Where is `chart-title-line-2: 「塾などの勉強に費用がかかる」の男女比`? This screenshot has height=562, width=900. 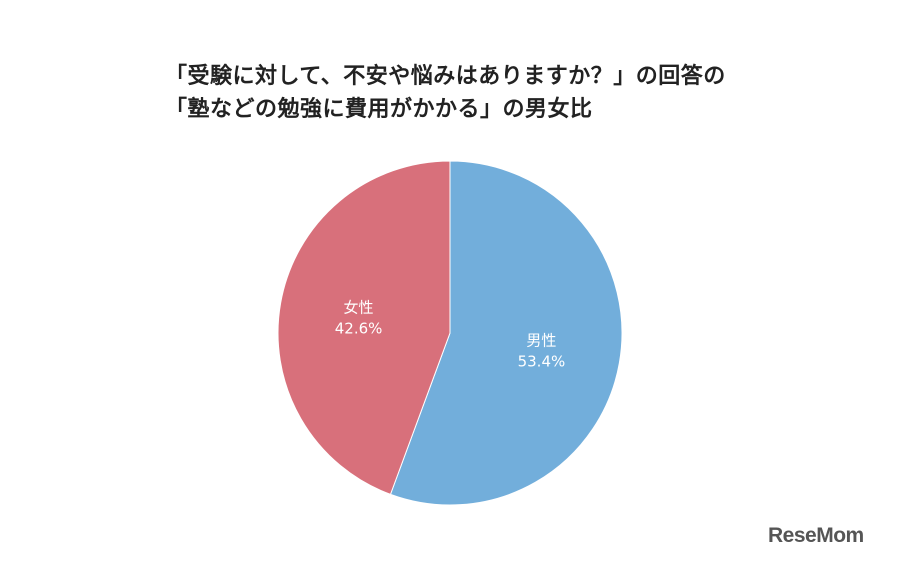
chart-title-line-2: 「塾などの勉強に費用がかかる」の男女比 is located at coordinates (379, 109).